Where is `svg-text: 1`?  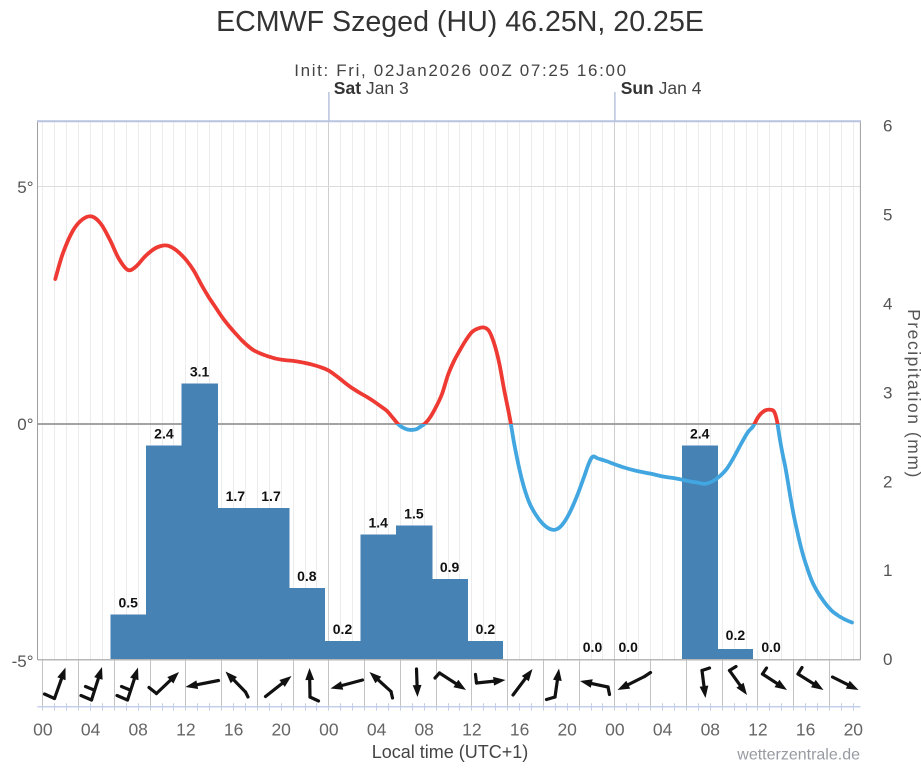
svg-text: 1 is located at coordinates (887, 570).